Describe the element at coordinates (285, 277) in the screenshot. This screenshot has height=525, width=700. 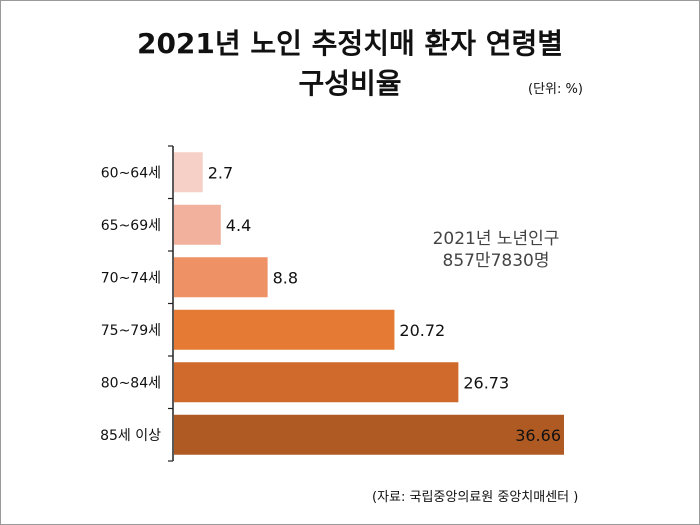
I see `value-label: 8.8` at that location.